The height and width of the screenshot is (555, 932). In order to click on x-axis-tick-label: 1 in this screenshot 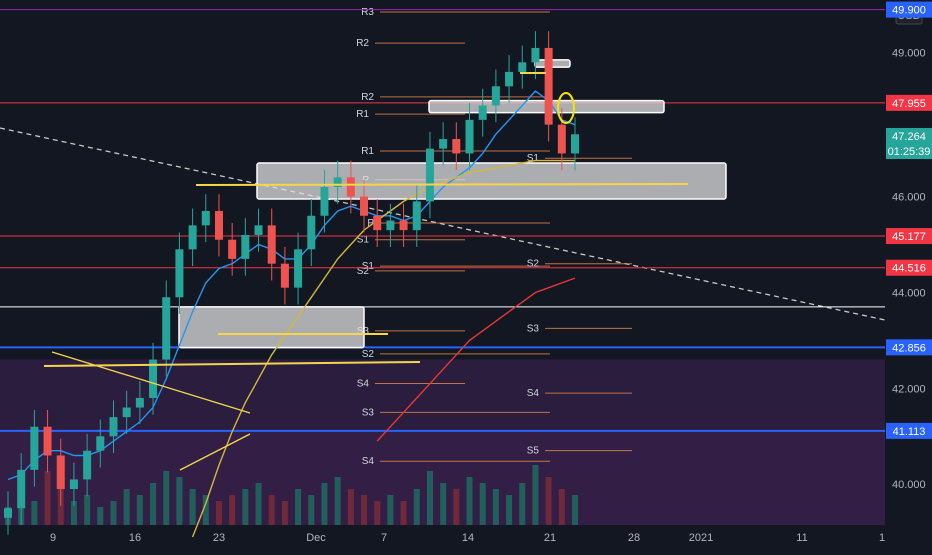, I will do `click(882, 538)`.